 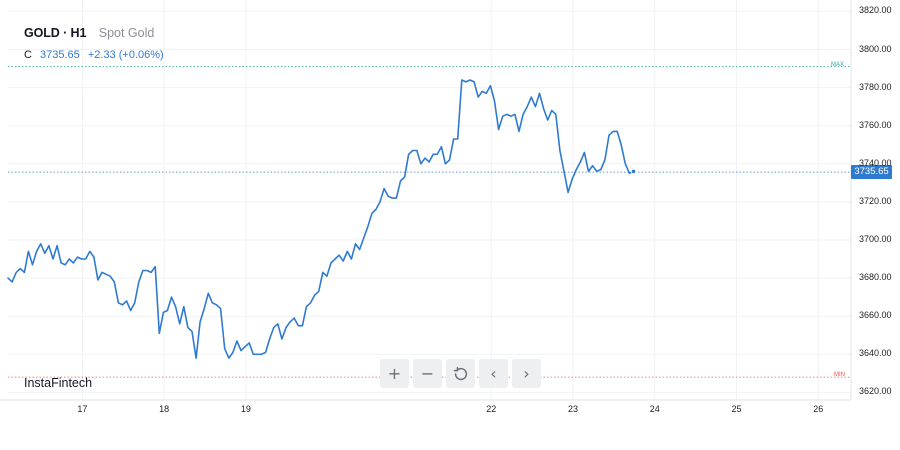 I want to click on x-tick-label: 22, so click(x=491, y=409).